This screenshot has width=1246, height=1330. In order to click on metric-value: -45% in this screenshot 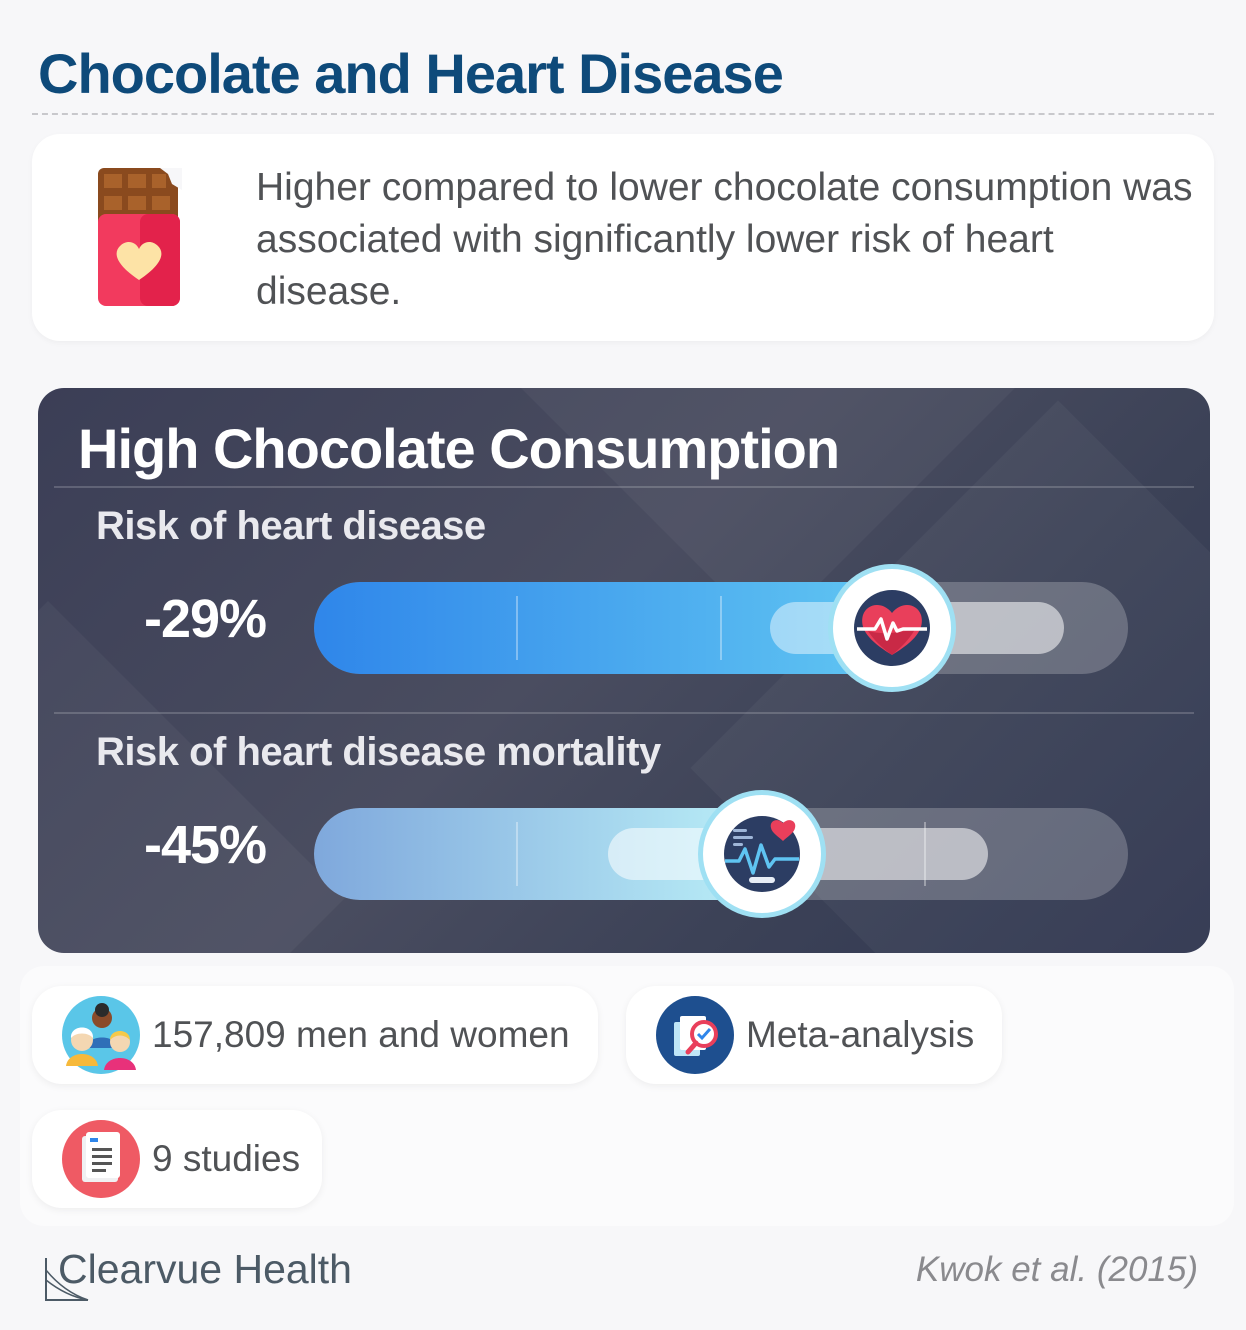, I will do `click(205, 845)`.